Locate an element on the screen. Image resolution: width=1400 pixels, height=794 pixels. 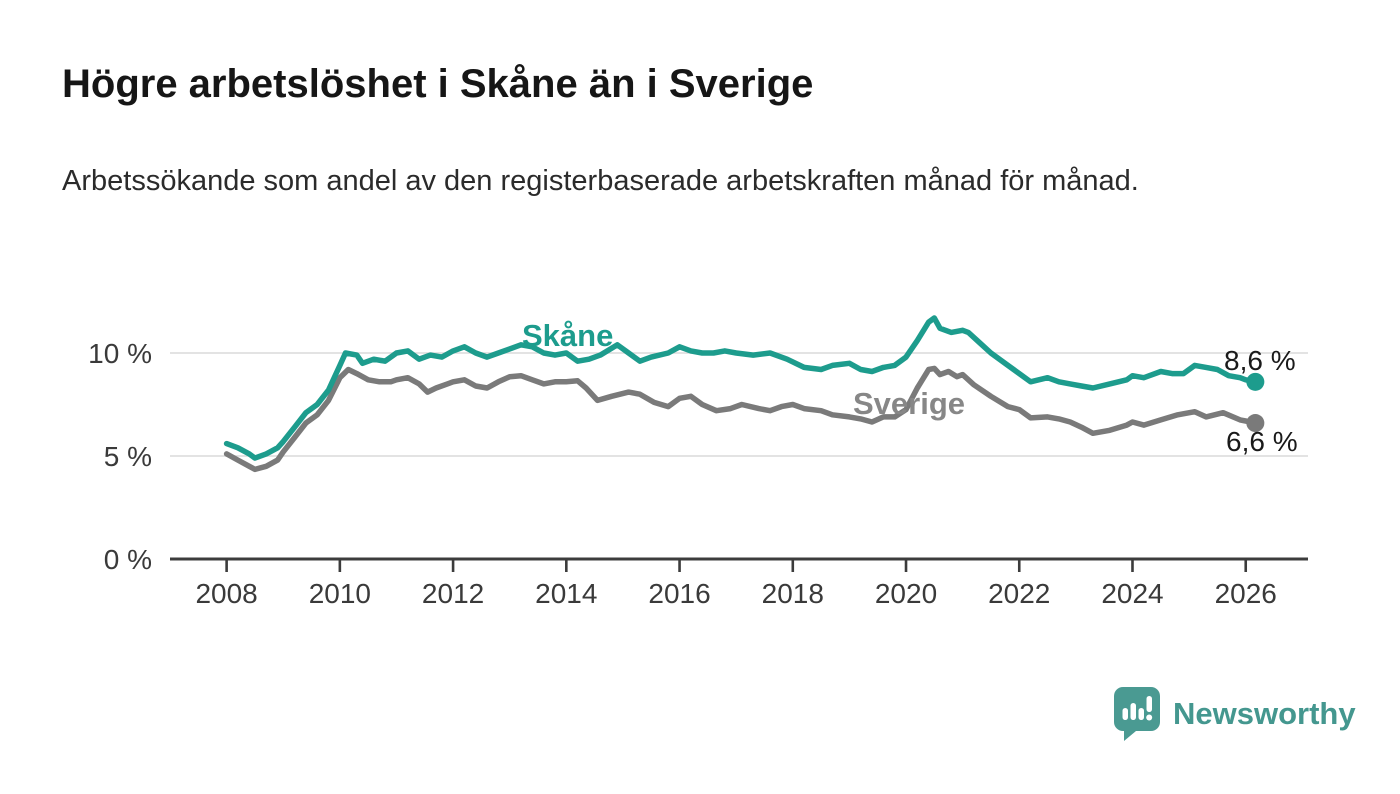
speech-bubble-bar-chart-icon is located at coordinates (1137, 714).